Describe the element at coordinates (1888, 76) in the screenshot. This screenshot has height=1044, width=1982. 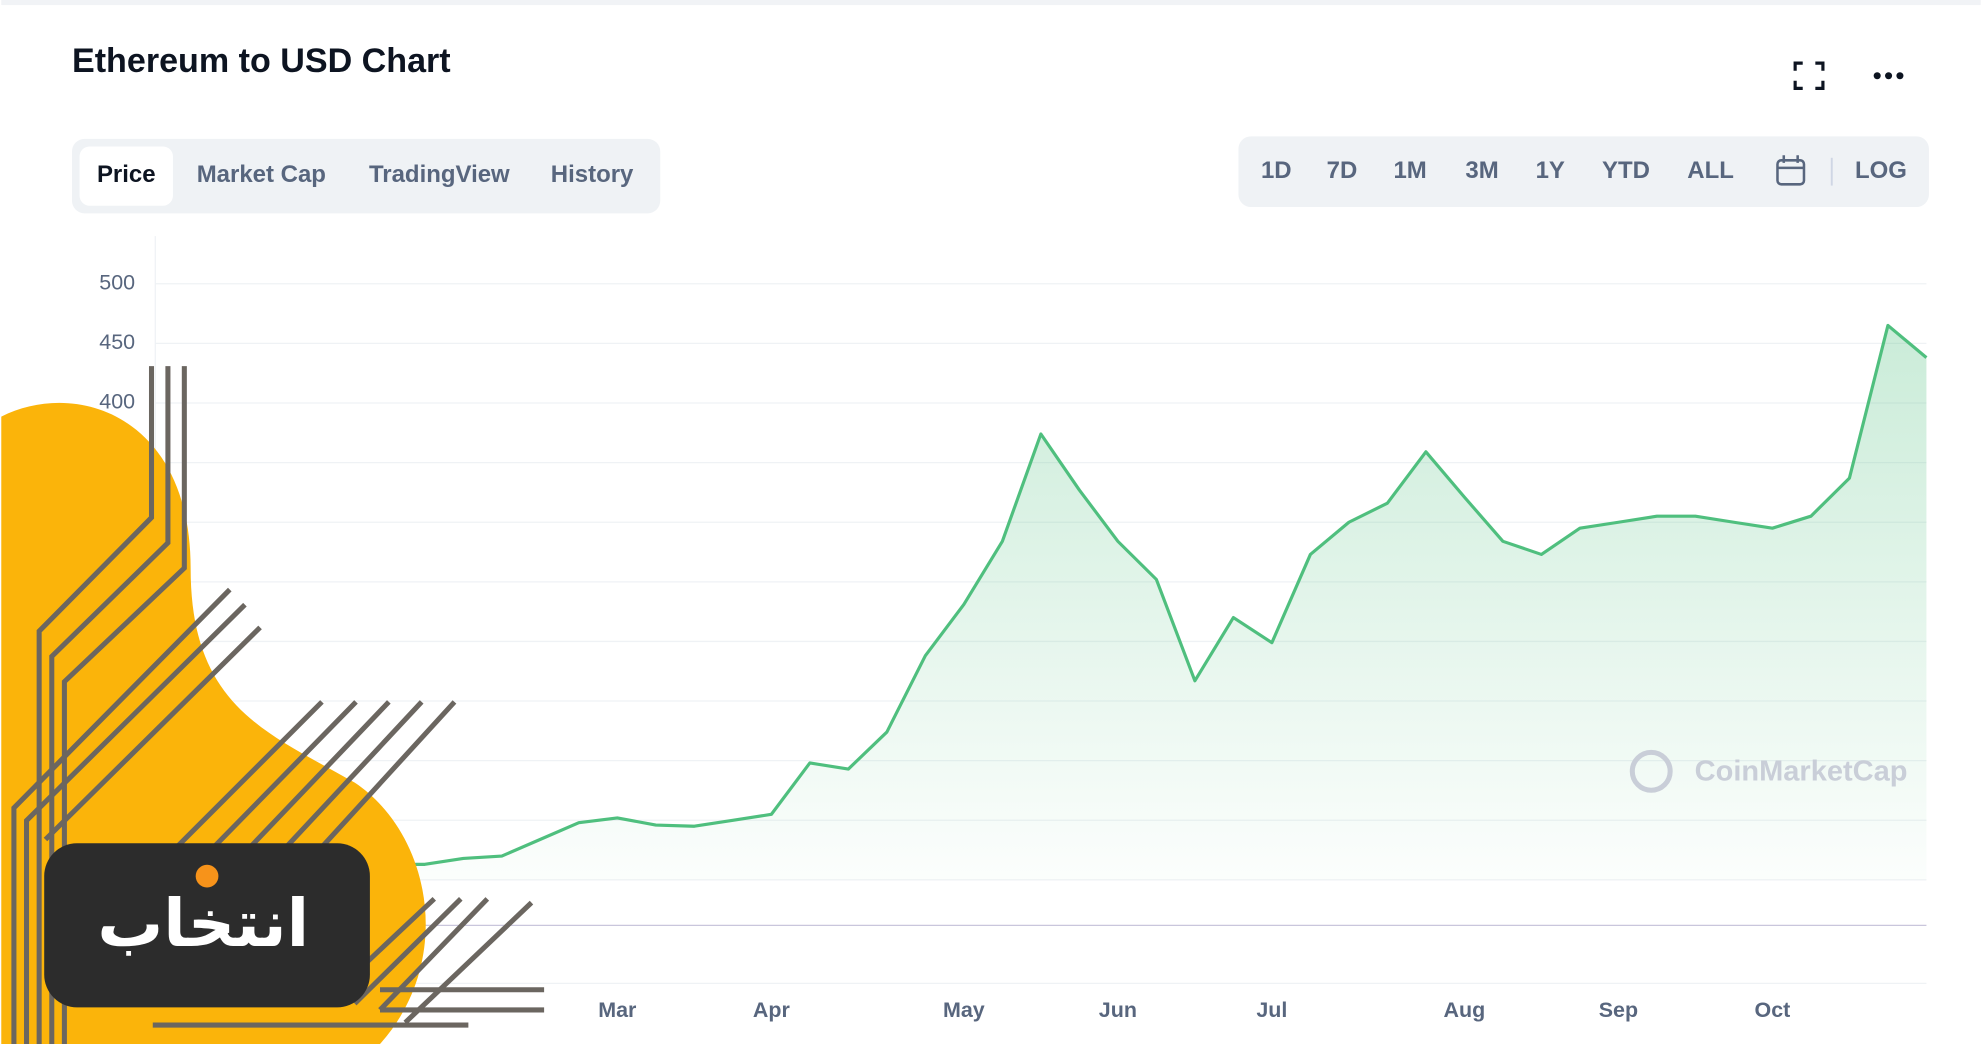
I see `more-icon` at that location.